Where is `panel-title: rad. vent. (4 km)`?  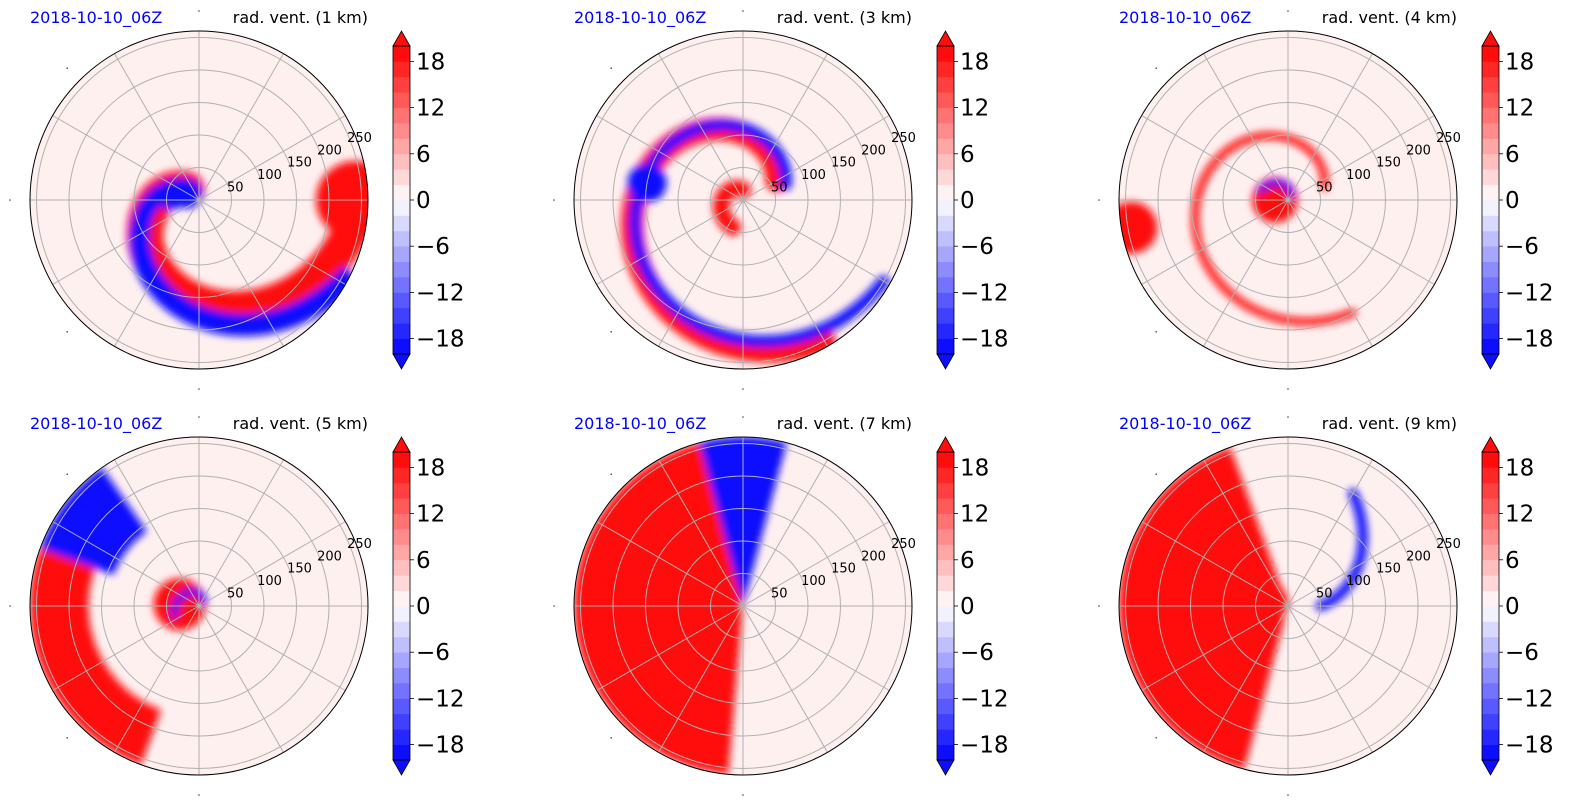 panel-title: rad. vent. (4 km) is located at coordinates (1389, 17).